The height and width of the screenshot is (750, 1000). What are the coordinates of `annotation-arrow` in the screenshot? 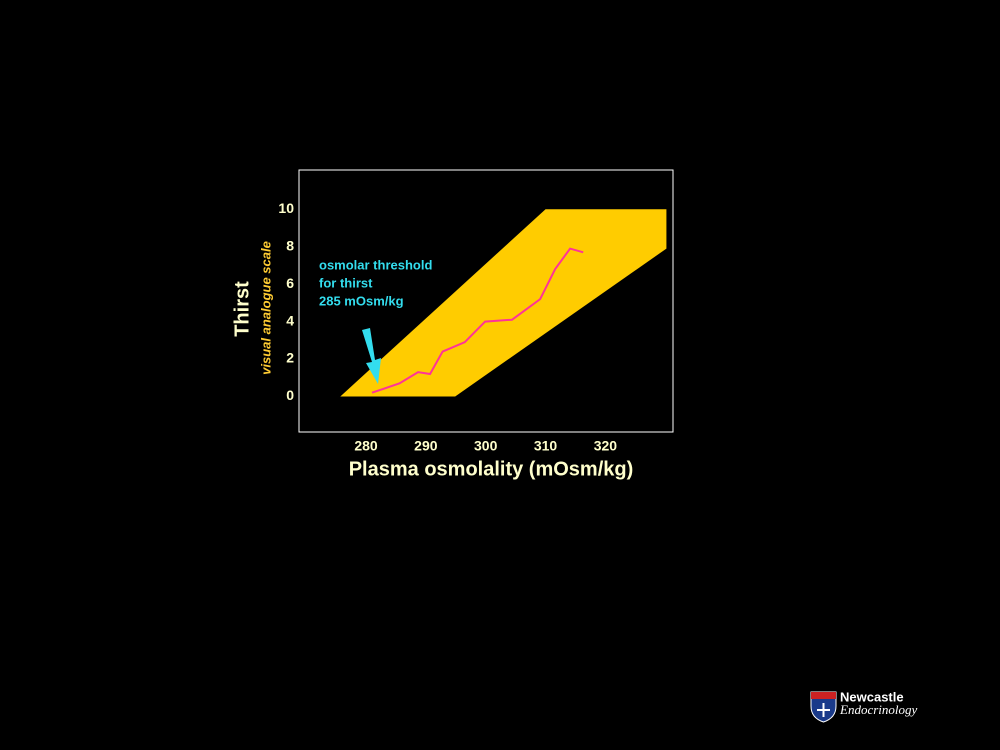 It's located at (371, 356).